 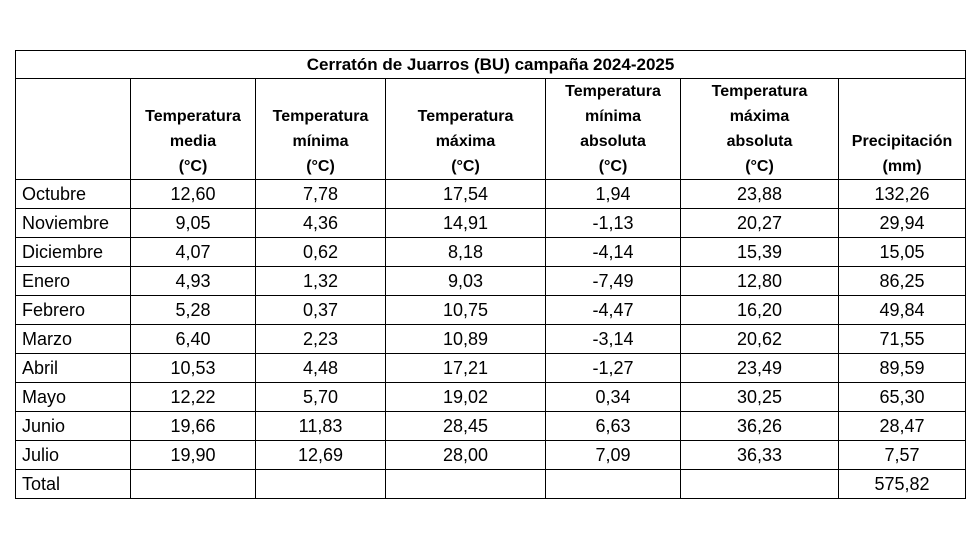 I want to click on value-cell: 19,02, so click(x=465, y=397).